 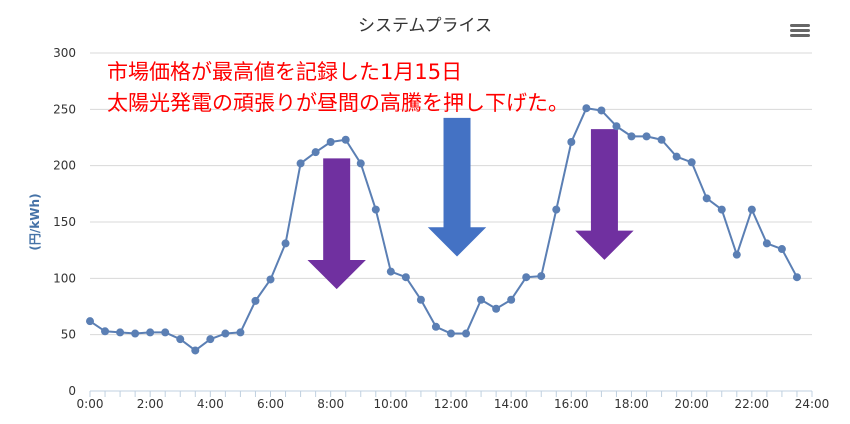 What do you see at coordinates (752, 404) in the screenshot?
I see `x-tick-label: 22:00` at bounding box center [752, 404].